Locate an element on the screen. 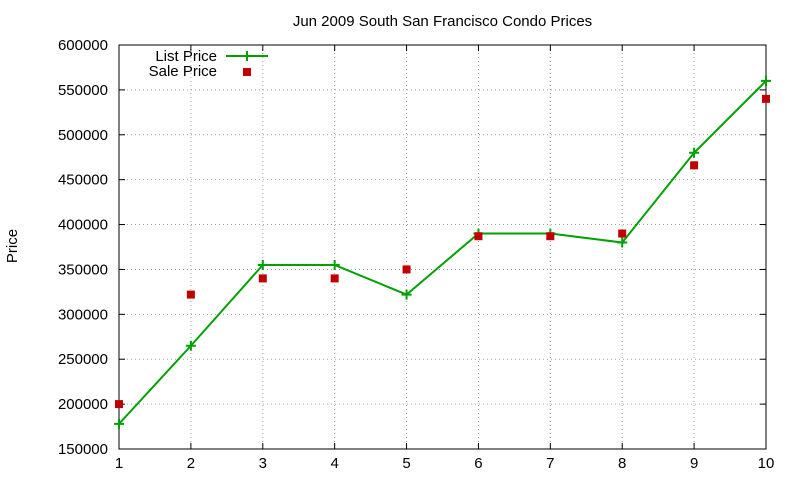  x-tick-label-10: 10 is located at coordinates (766, 463).